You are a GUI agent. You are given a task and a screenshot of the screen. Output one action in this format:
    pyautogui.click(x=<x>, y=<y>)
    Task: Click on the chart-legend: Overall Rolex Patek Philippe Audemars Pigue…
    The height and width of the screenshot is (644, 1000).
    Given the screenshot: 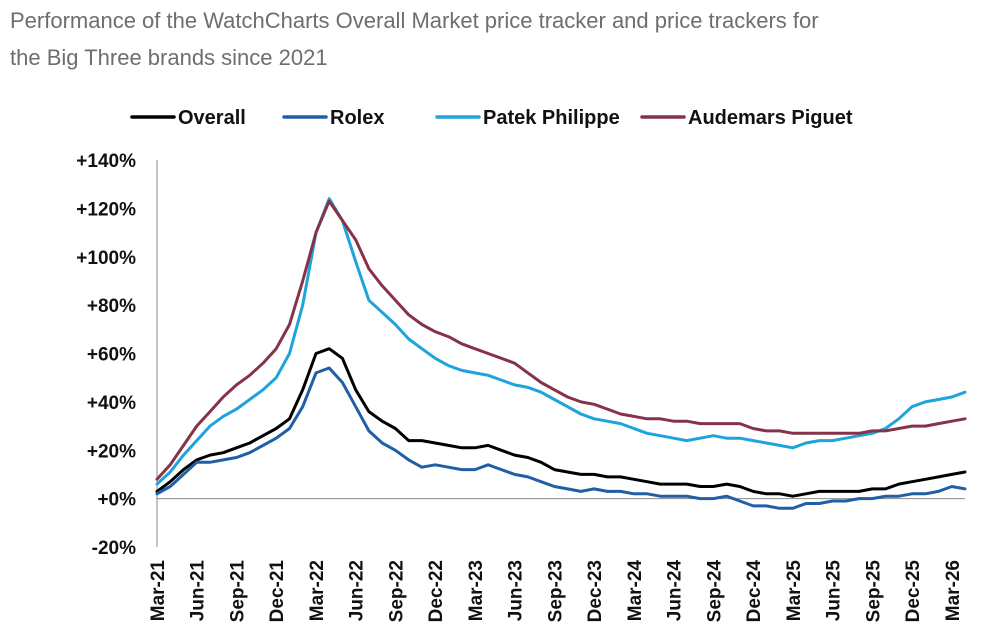 What is the action you would take?
    pyautogui.click(x=491, y=118)
    